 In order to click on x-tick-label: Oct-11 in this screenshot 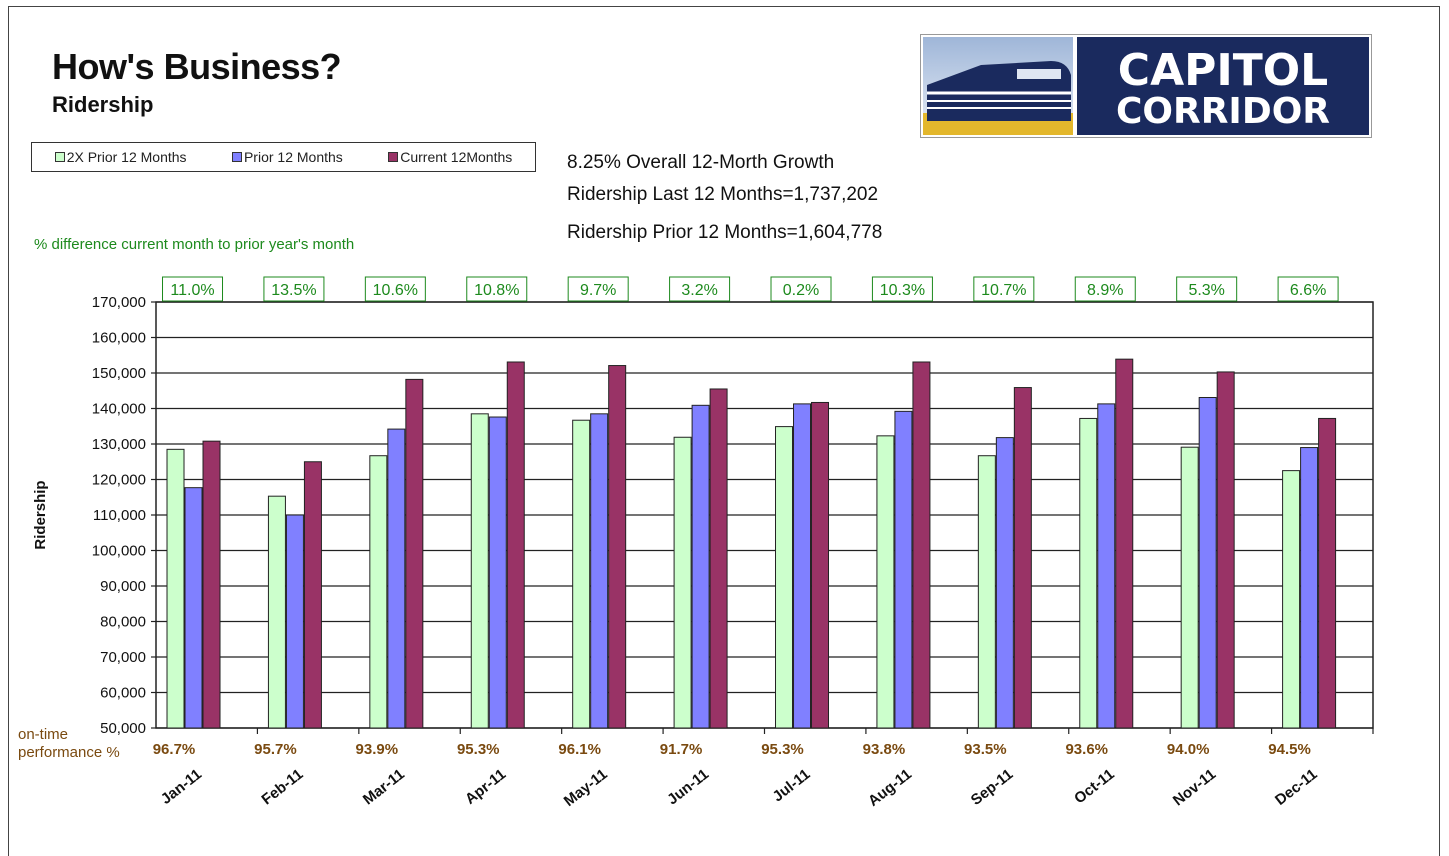, I will do `click(1094, 787)`.